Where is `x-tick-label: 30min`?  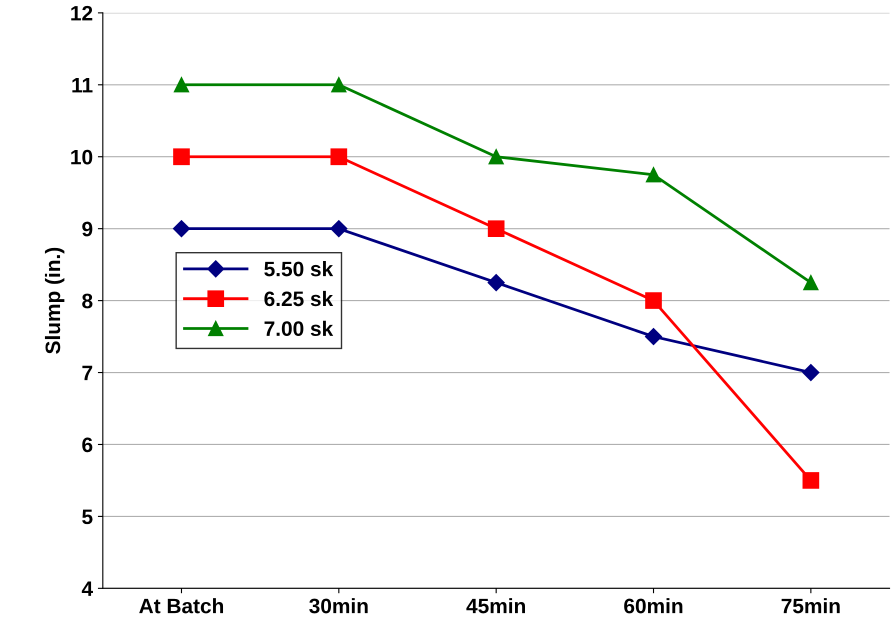 x-tick-label: 30min is located at coordinates (338, 606).